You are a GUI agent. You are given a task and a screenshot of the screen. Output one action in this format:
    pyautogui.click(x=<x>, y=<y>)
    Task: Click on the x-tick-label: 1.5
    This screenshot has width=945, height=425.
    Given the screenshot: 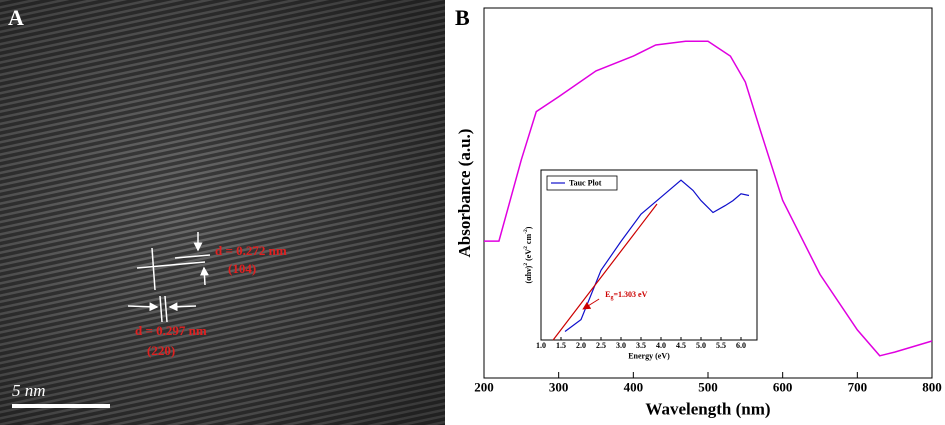 What is the action you would take?
    pyautogui.click(x=561, y=345)
    